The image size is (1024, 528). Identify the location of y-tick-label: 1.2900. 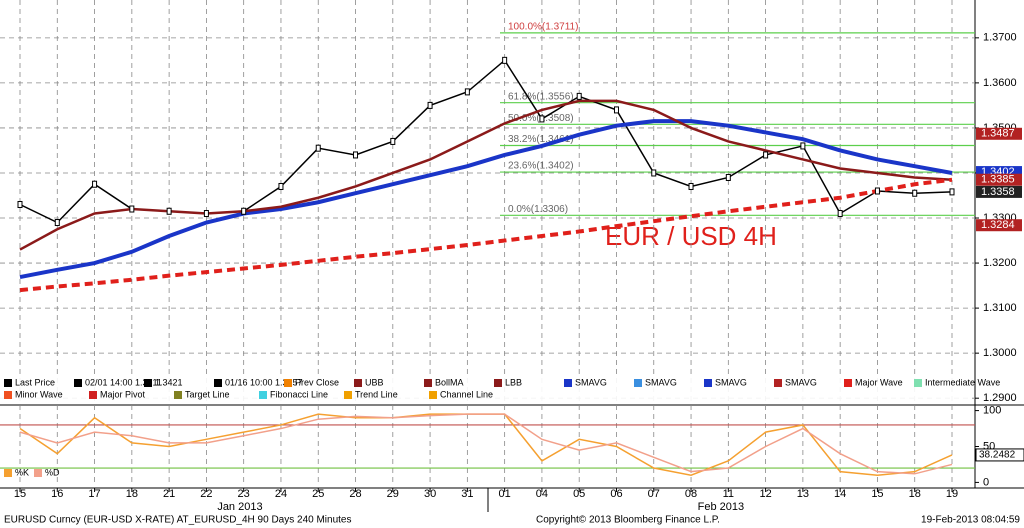
(1000, 398).